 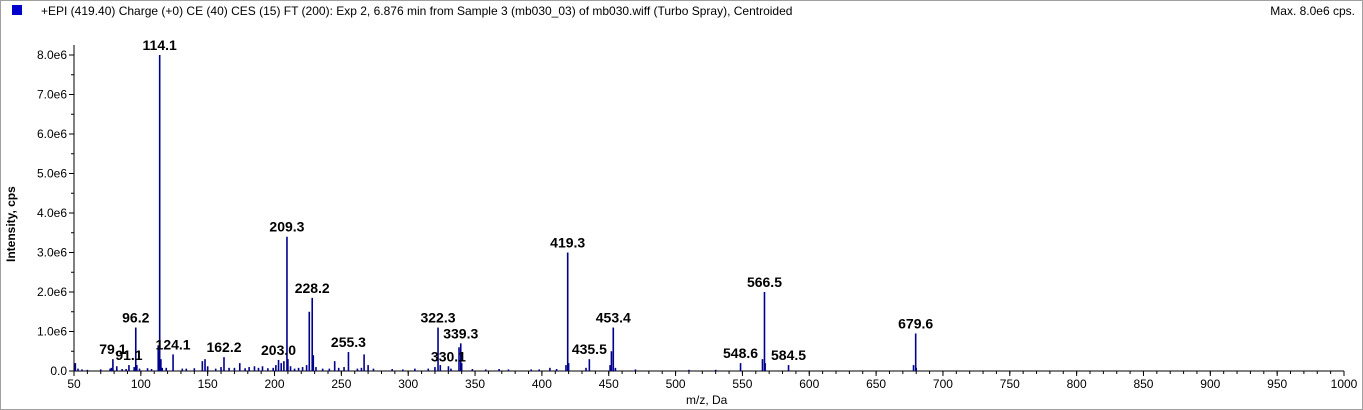 I want to click on y-tick-label: 1.0e6, so click(x=52, y=332).